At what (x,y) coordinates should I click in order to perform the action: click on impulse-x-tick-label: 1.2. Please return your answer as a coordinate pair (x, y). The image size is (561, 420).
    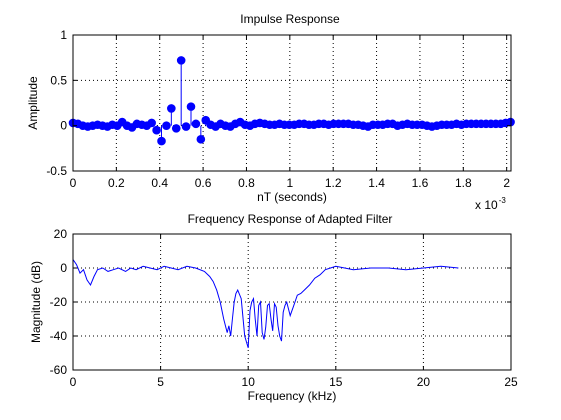
    Looking at the image, I should click on (333, 183).